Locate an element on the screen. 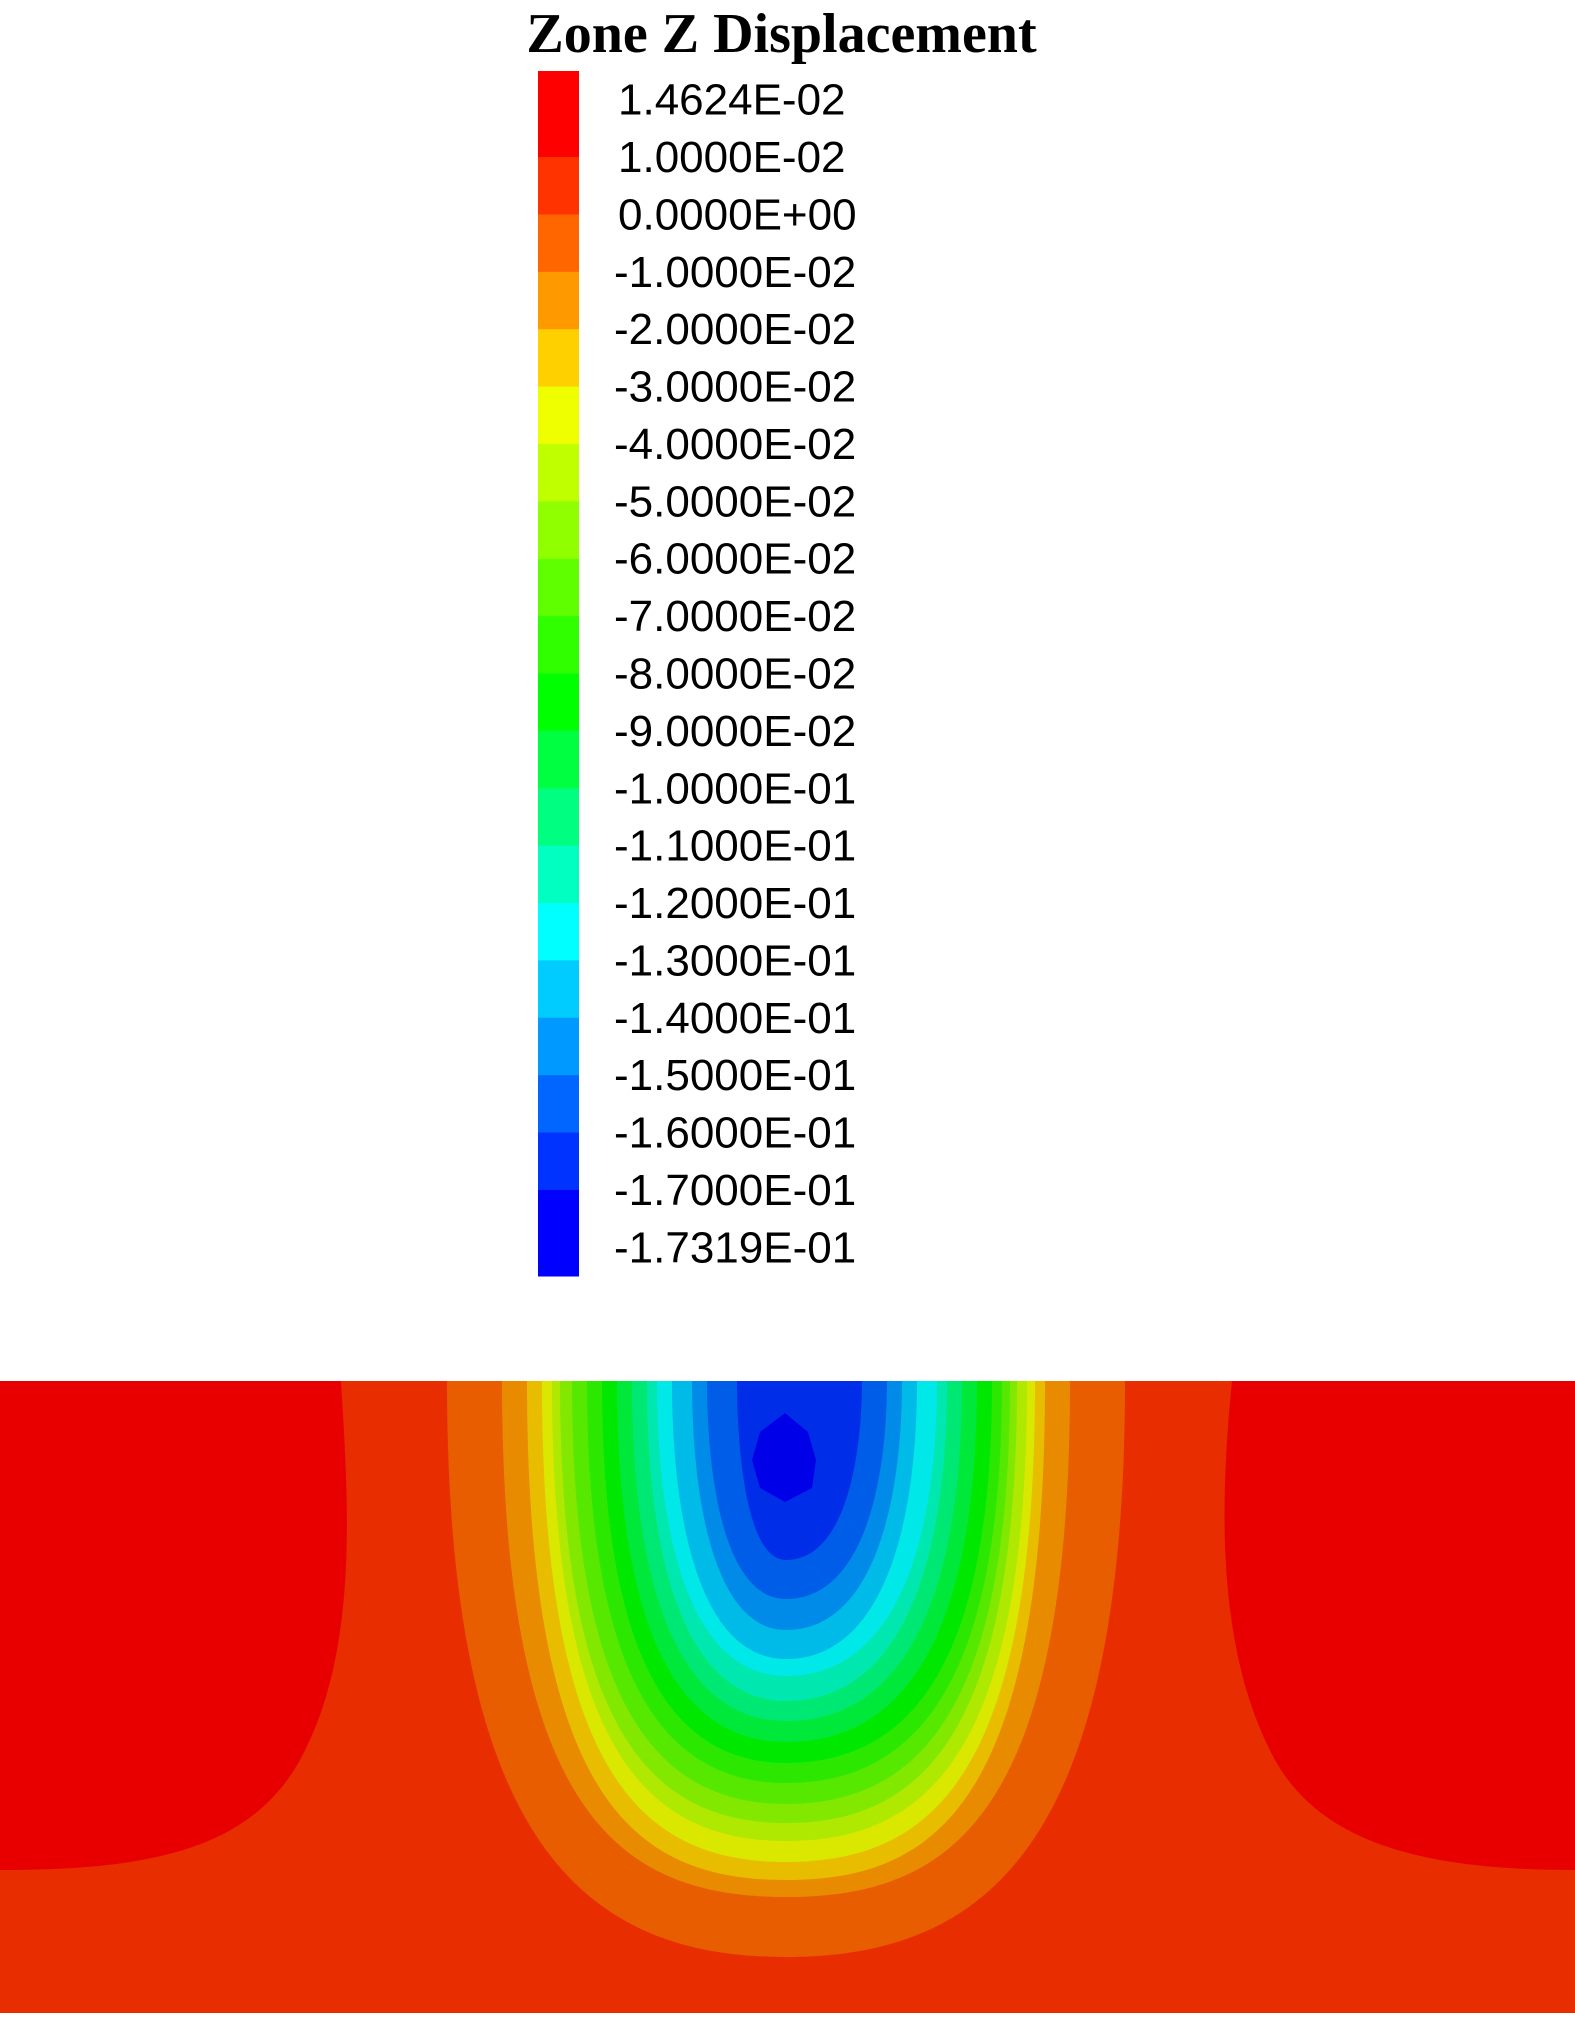 The width and height of the screenshot is (1575, 2018). contour-band-minimum is located at coordinates (784, 1457).